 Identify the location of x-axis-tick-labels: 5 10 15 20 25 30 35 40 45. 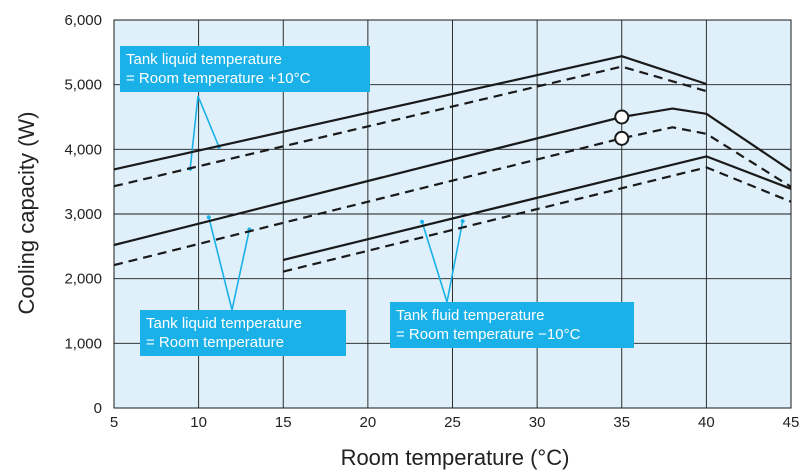
(455, 422).